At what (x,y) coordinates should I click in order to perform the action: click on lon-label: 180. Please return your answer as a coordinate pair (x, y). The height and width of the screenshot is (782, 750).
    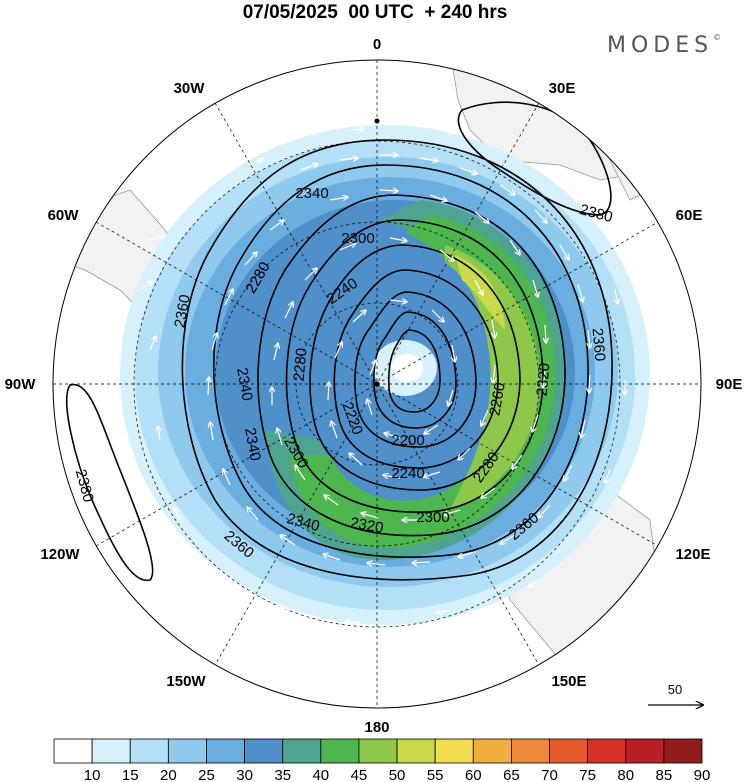
    Looking at the image, I should click on (376, 727).